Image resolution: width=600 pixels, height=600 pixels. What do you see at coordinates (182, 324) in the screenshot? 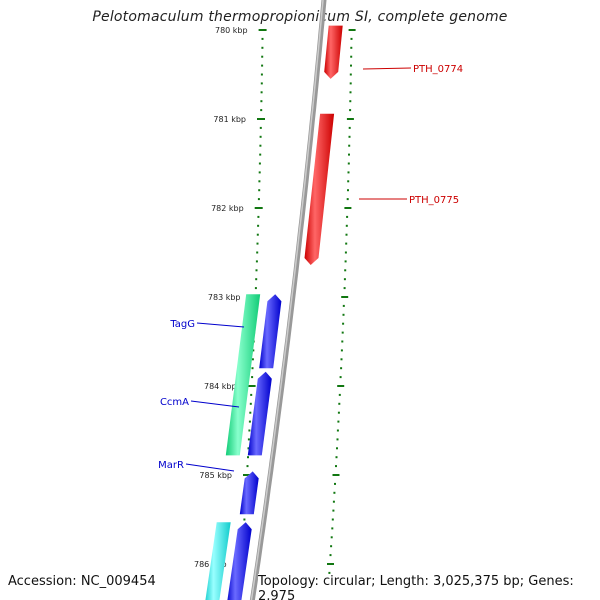
I see `gene-label: TagG` at bounding box center [182, 324].